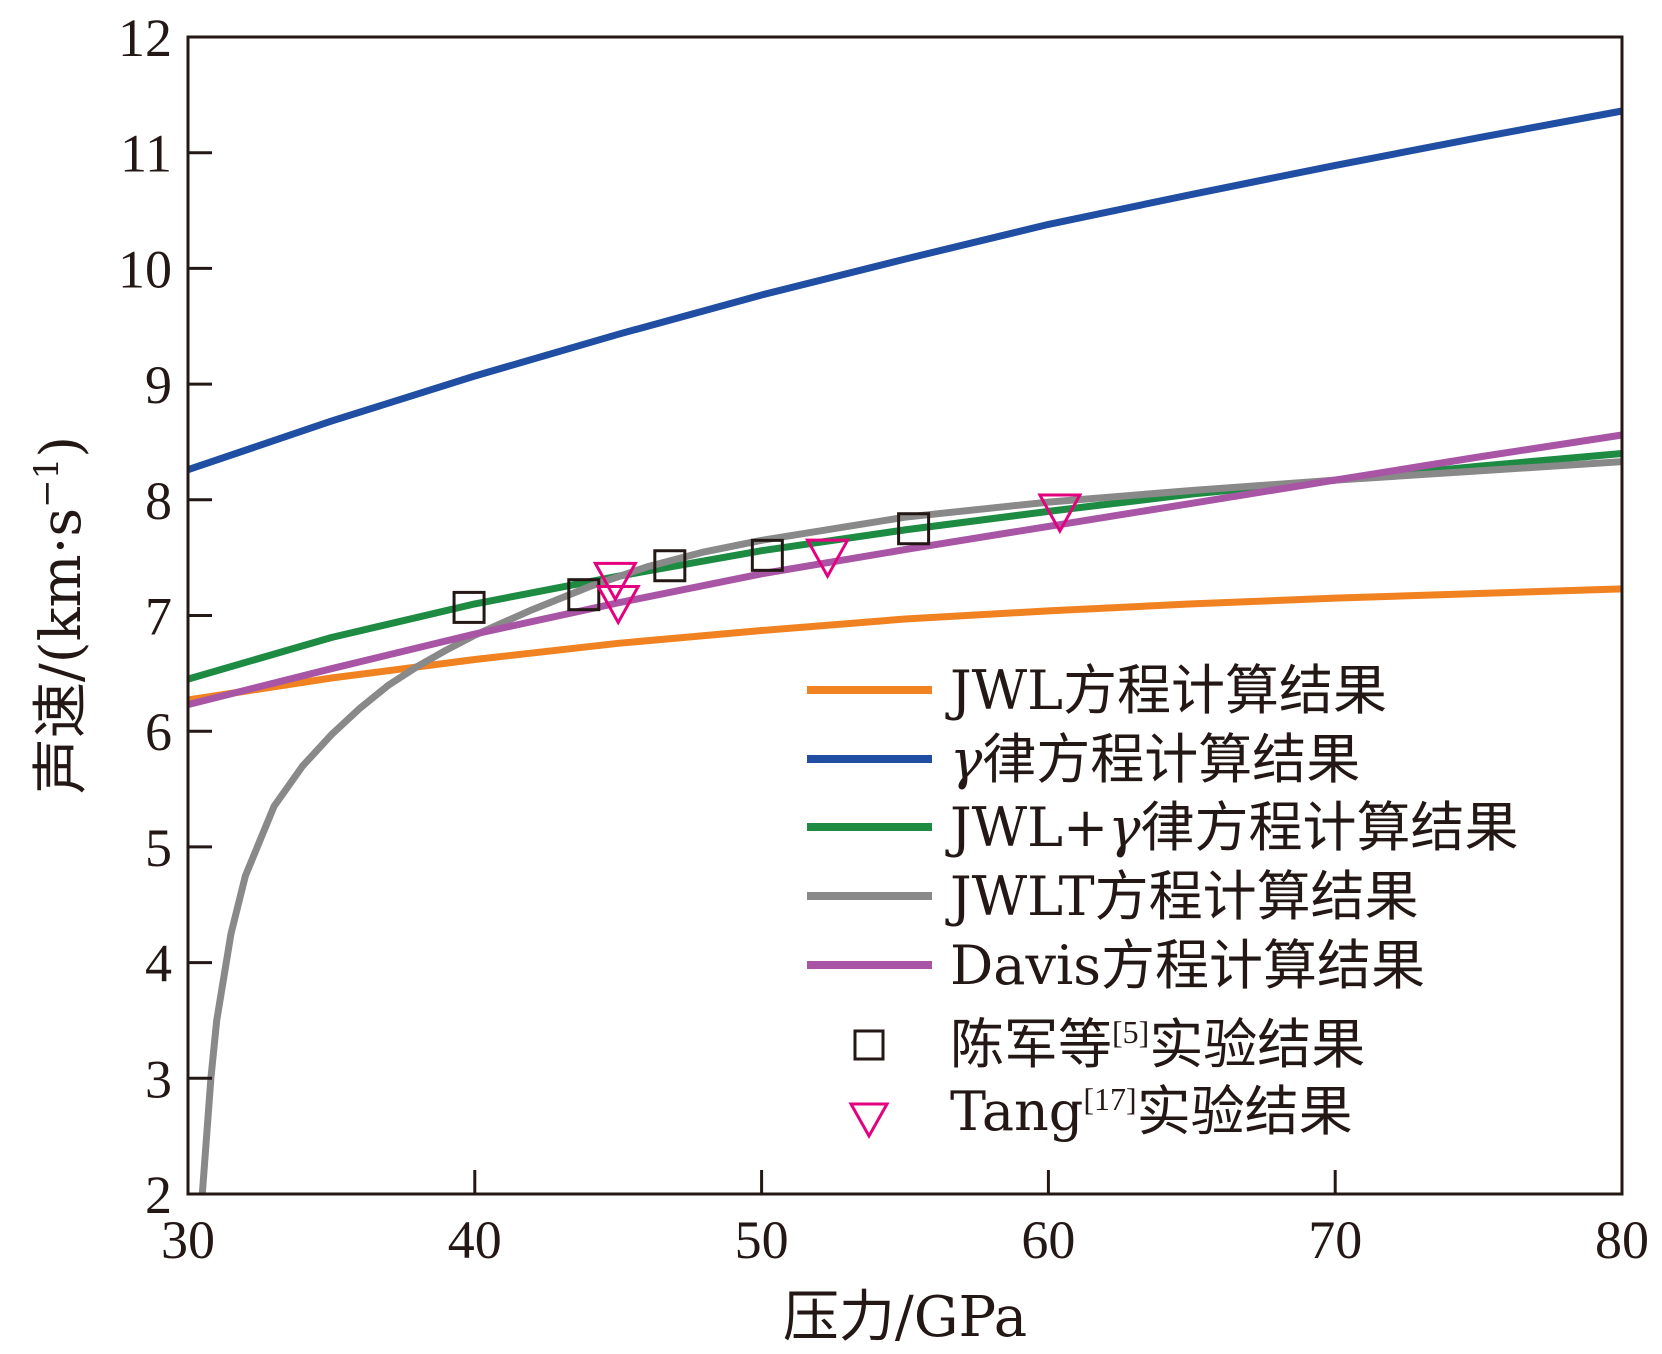 This screenshot has width=1662, height=1354. What do you see at coordinates (1335, 1240) in the screenshot?
I see `x-tick-label: 70` at bounding box center [1335, 1240].